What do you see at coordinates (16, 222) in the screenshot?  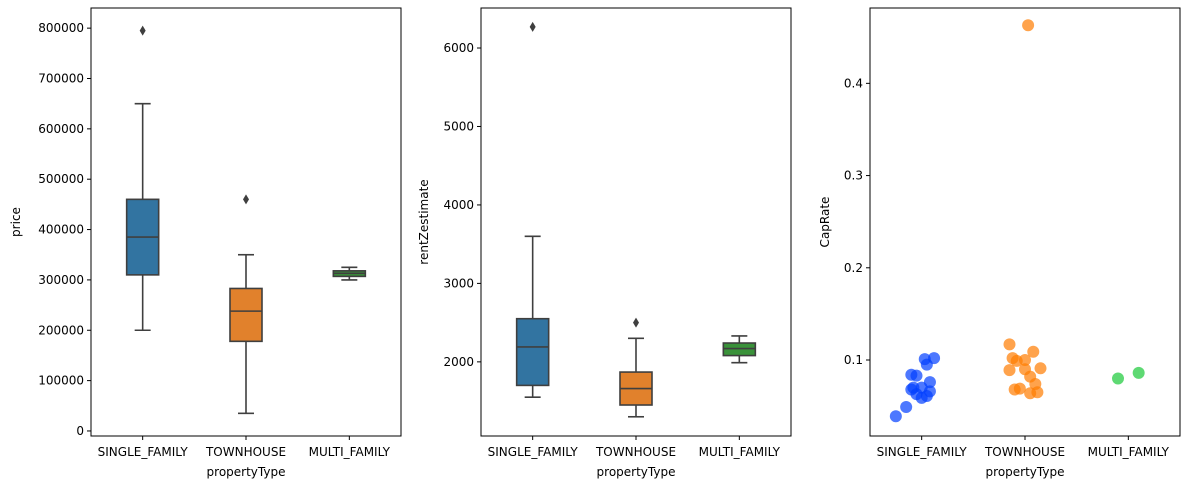 I see `y-axis-label: price` at bounding box center [16, 222].